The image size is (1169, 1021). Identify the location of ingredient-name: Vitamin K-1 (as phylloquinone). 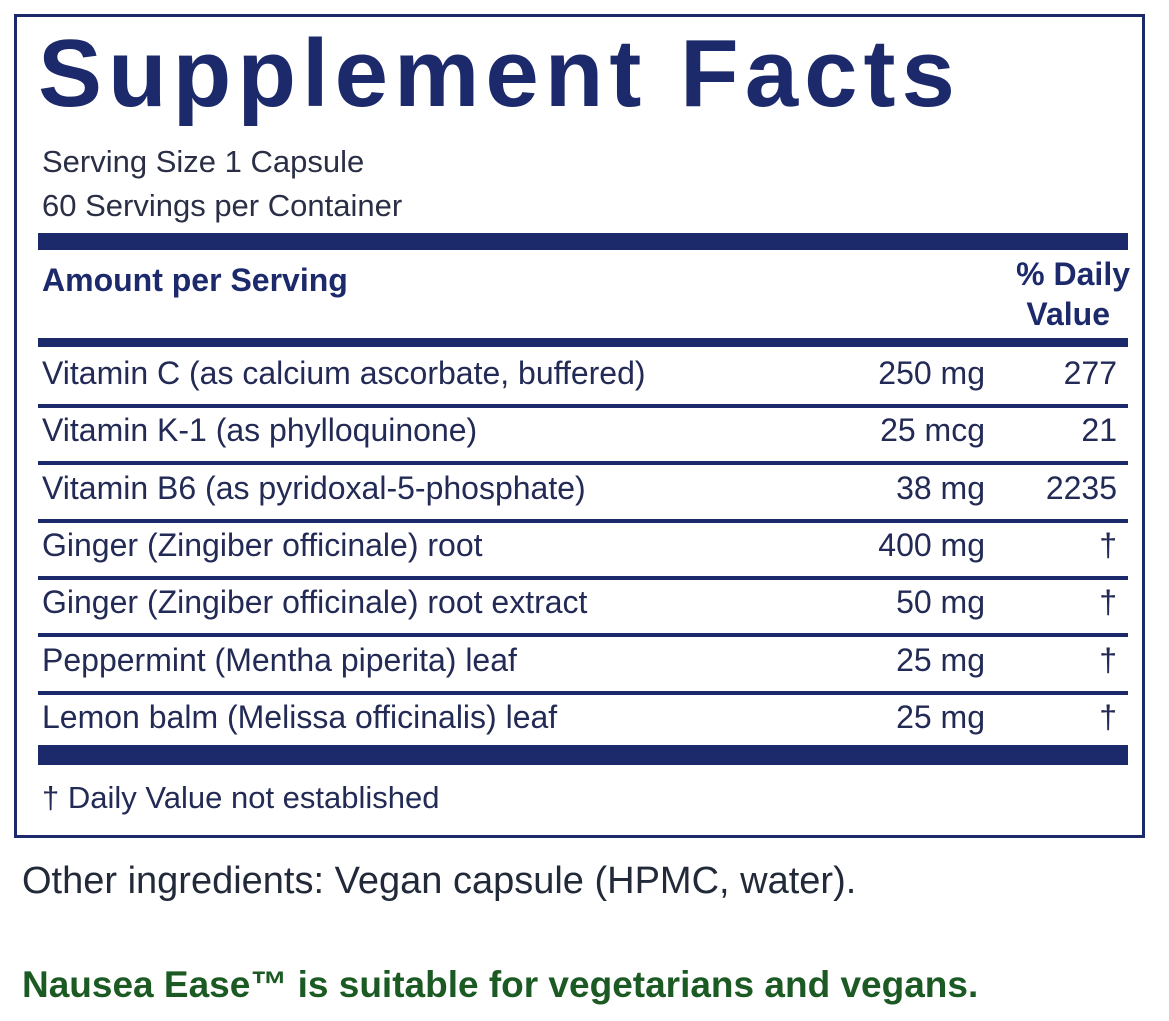
(260, 430).